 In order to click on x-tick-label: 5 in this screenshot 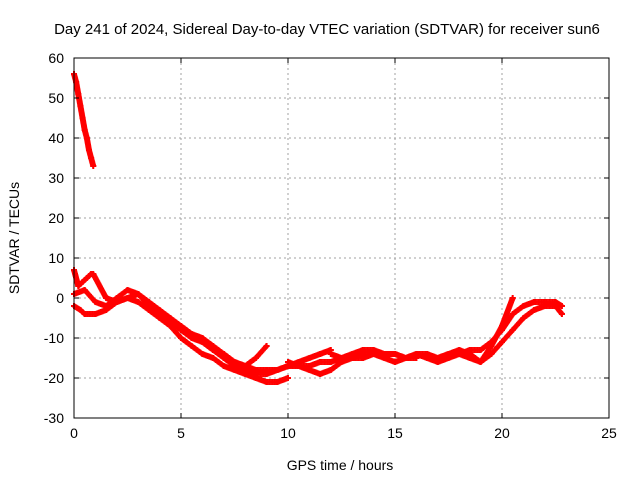, I will do `click(181, 433)`.